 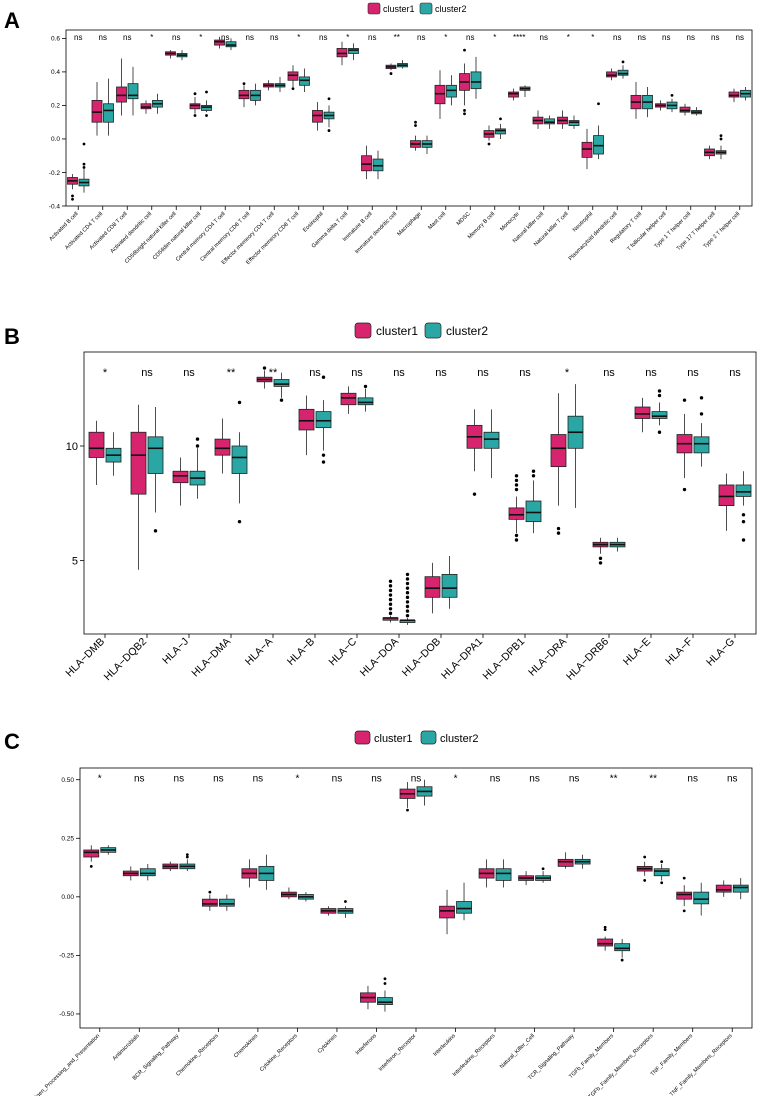 I want to click on x-tick-label: Eosinophil, so click(x=313, y=222).